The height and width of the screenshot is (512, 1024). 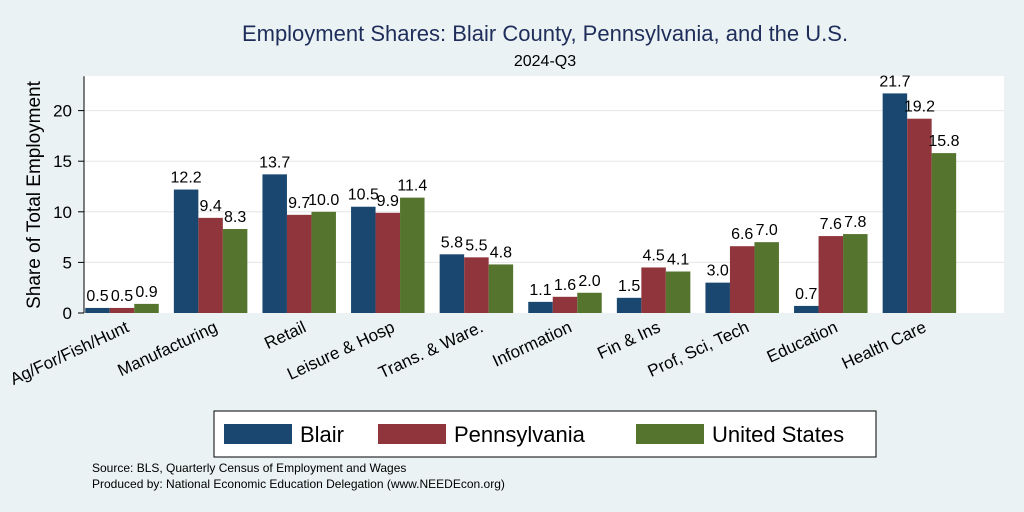 What do you see at coordinates (476, 245) in the screenshot?
I see `data-label: 5.5` at bounding box center [476, 245].